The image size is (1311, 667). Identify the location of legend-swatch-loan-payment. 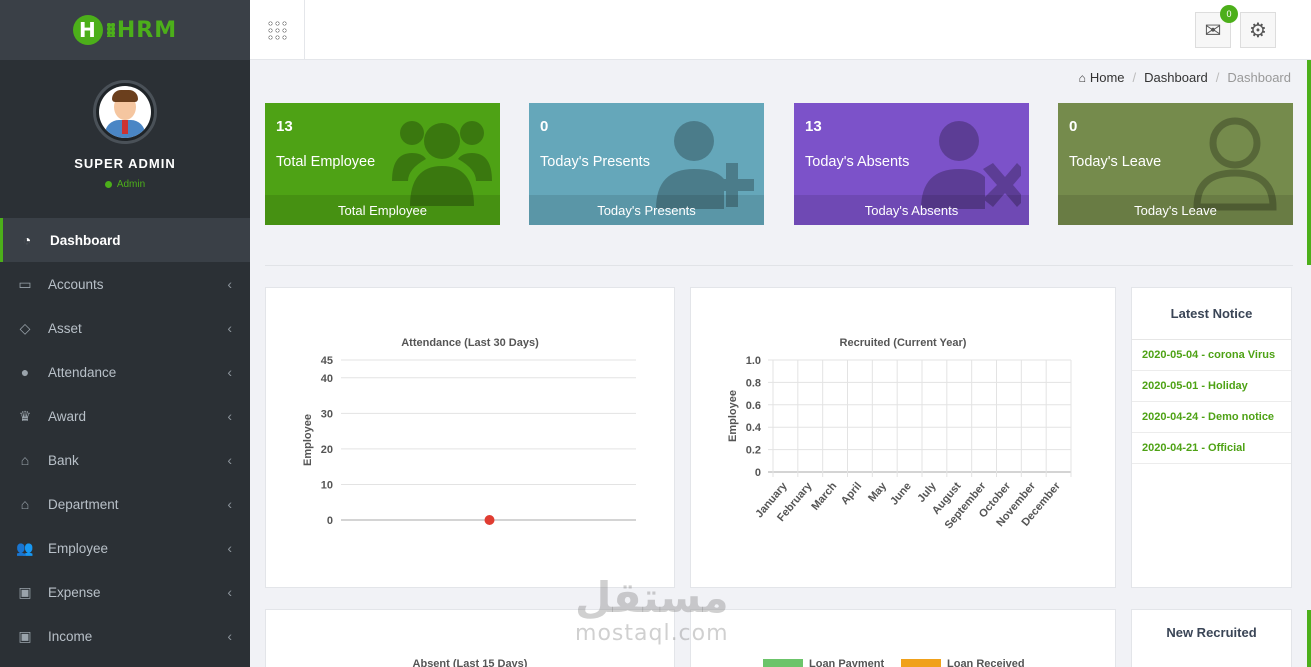
(783, 663).